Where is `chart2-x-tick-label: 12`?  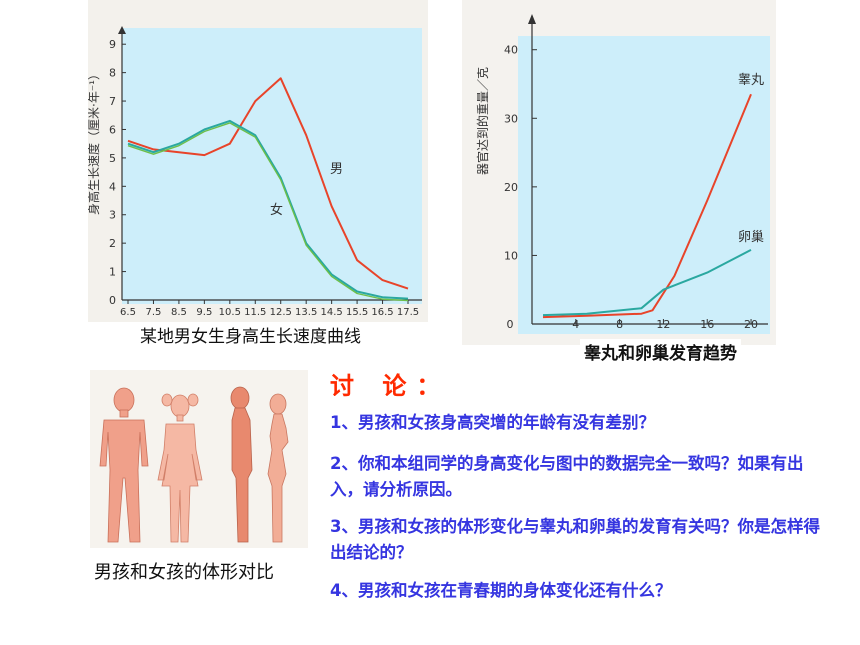 chart2-x-tick-label: 12 is located at coordinates (663, 324).